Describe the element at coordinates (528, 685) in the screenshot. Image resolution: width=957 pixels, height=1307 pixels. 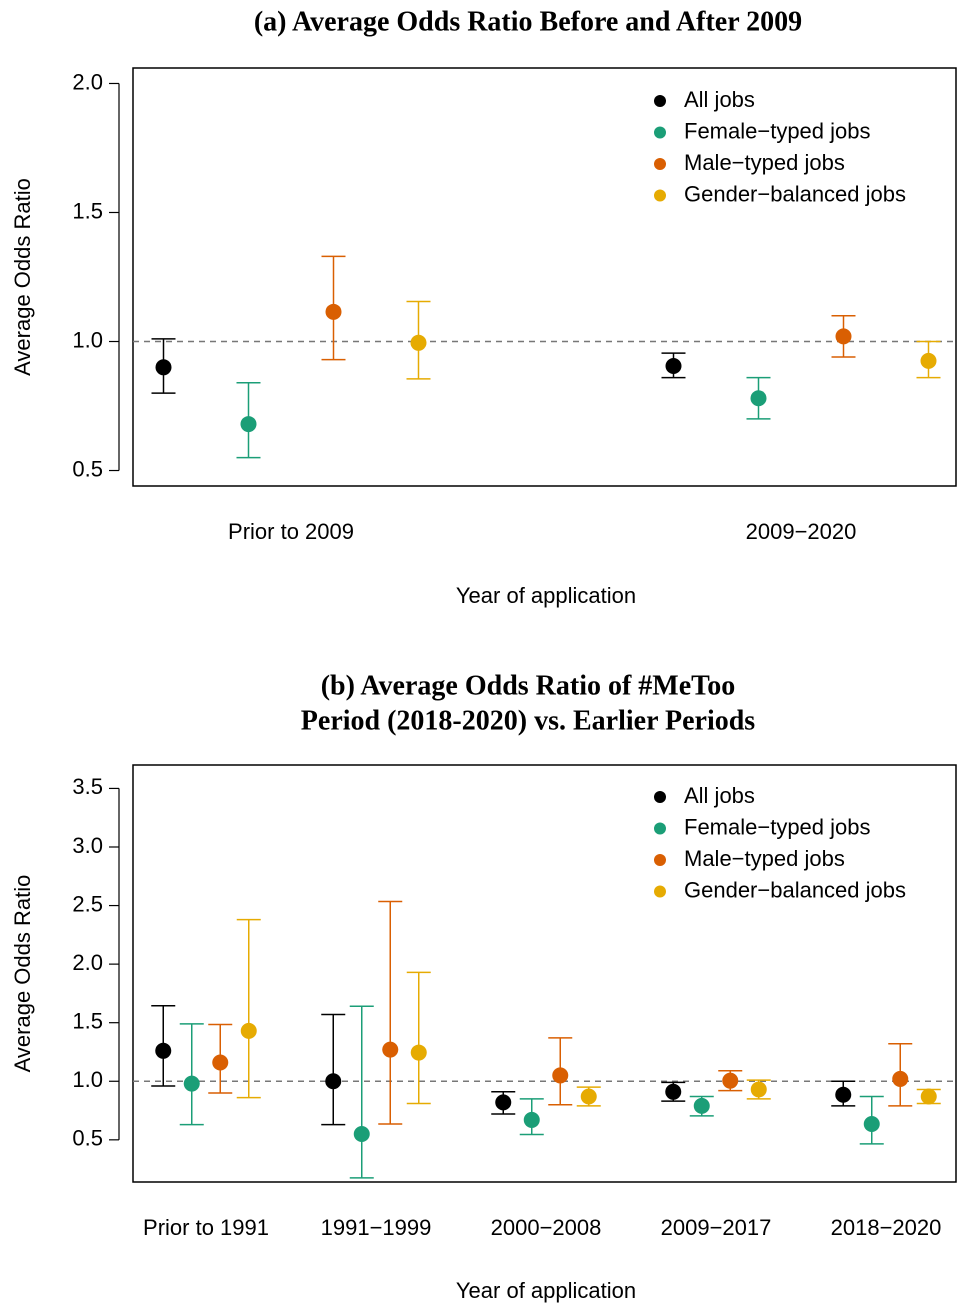
I see `chart-title: (b) Average Odds Ratio of #MeToo` at that location.